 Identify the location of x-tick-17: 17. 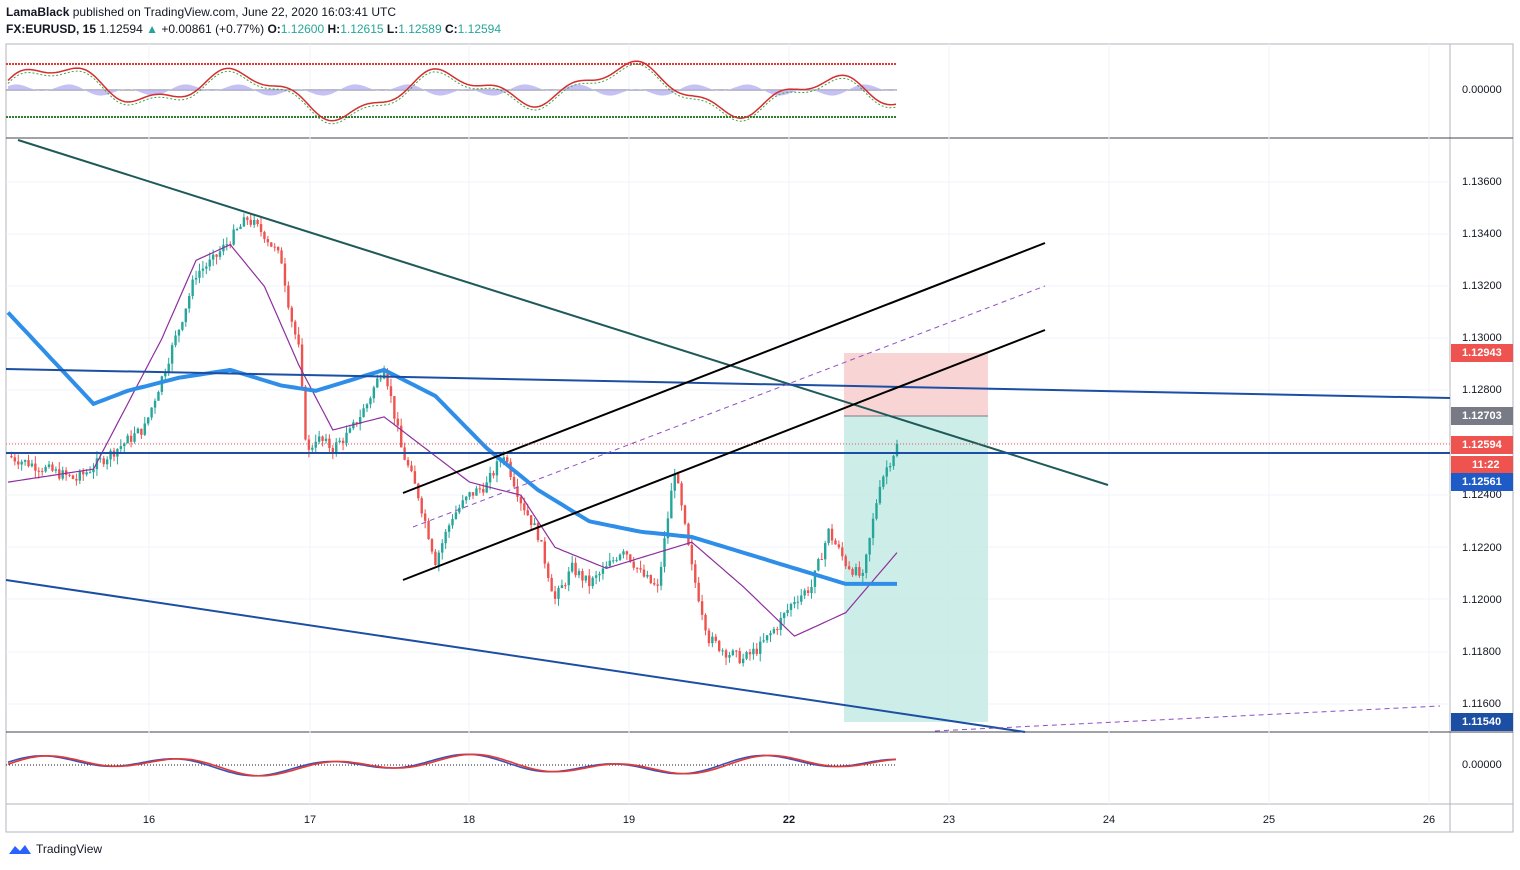
(310, 820).